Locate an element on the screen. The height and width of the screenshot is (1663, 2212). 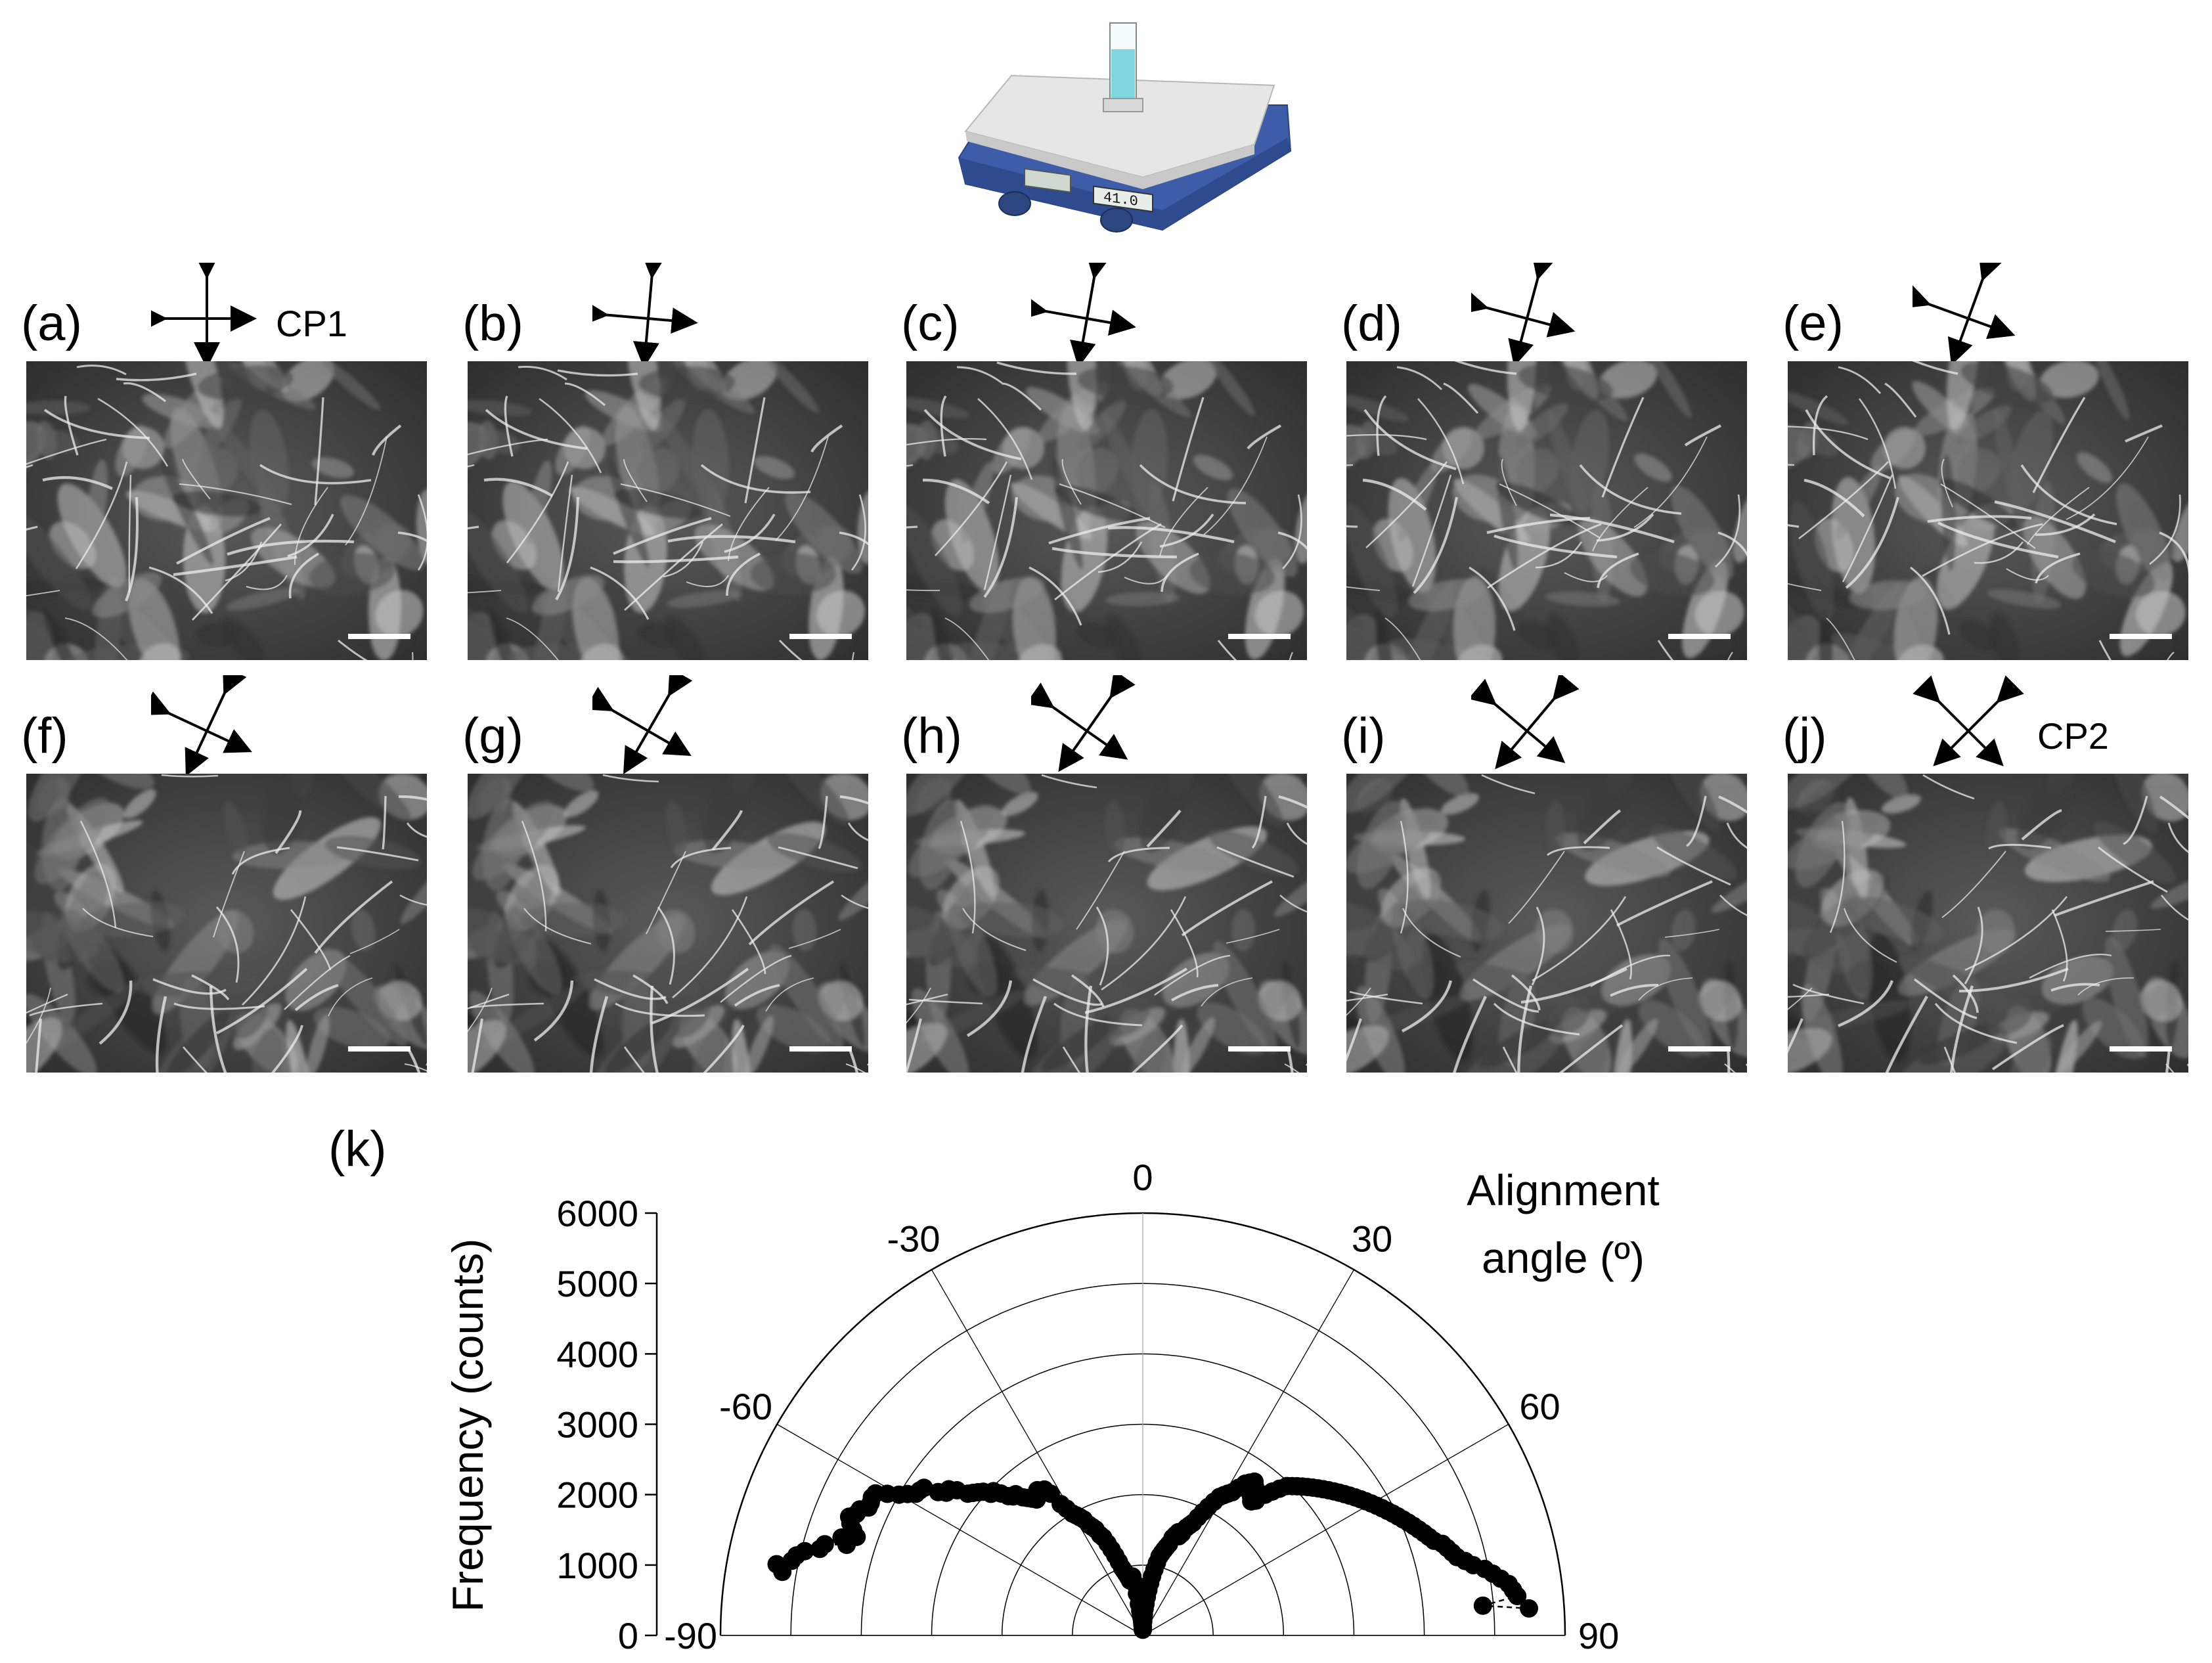
angular-tick-label: -30 is located at coordinates (913, 1239).